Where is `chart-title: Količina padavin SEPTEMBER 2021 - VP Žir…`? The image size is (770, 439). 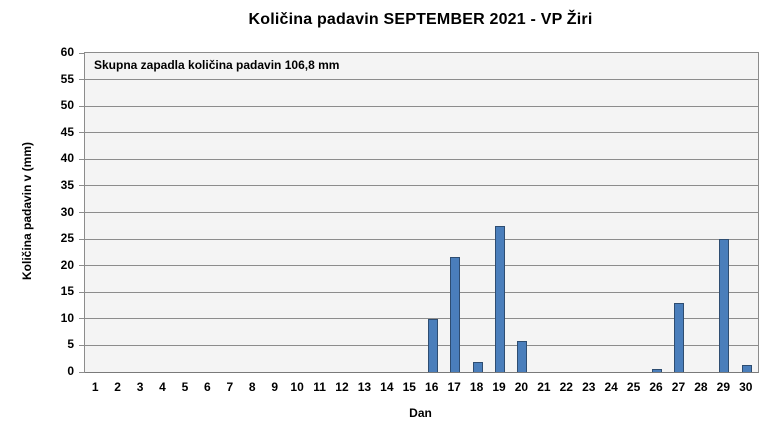 chart-title: Količina padavin SEPTEMBER 2021 - VP Žir… is located at coordinates (420, 19).